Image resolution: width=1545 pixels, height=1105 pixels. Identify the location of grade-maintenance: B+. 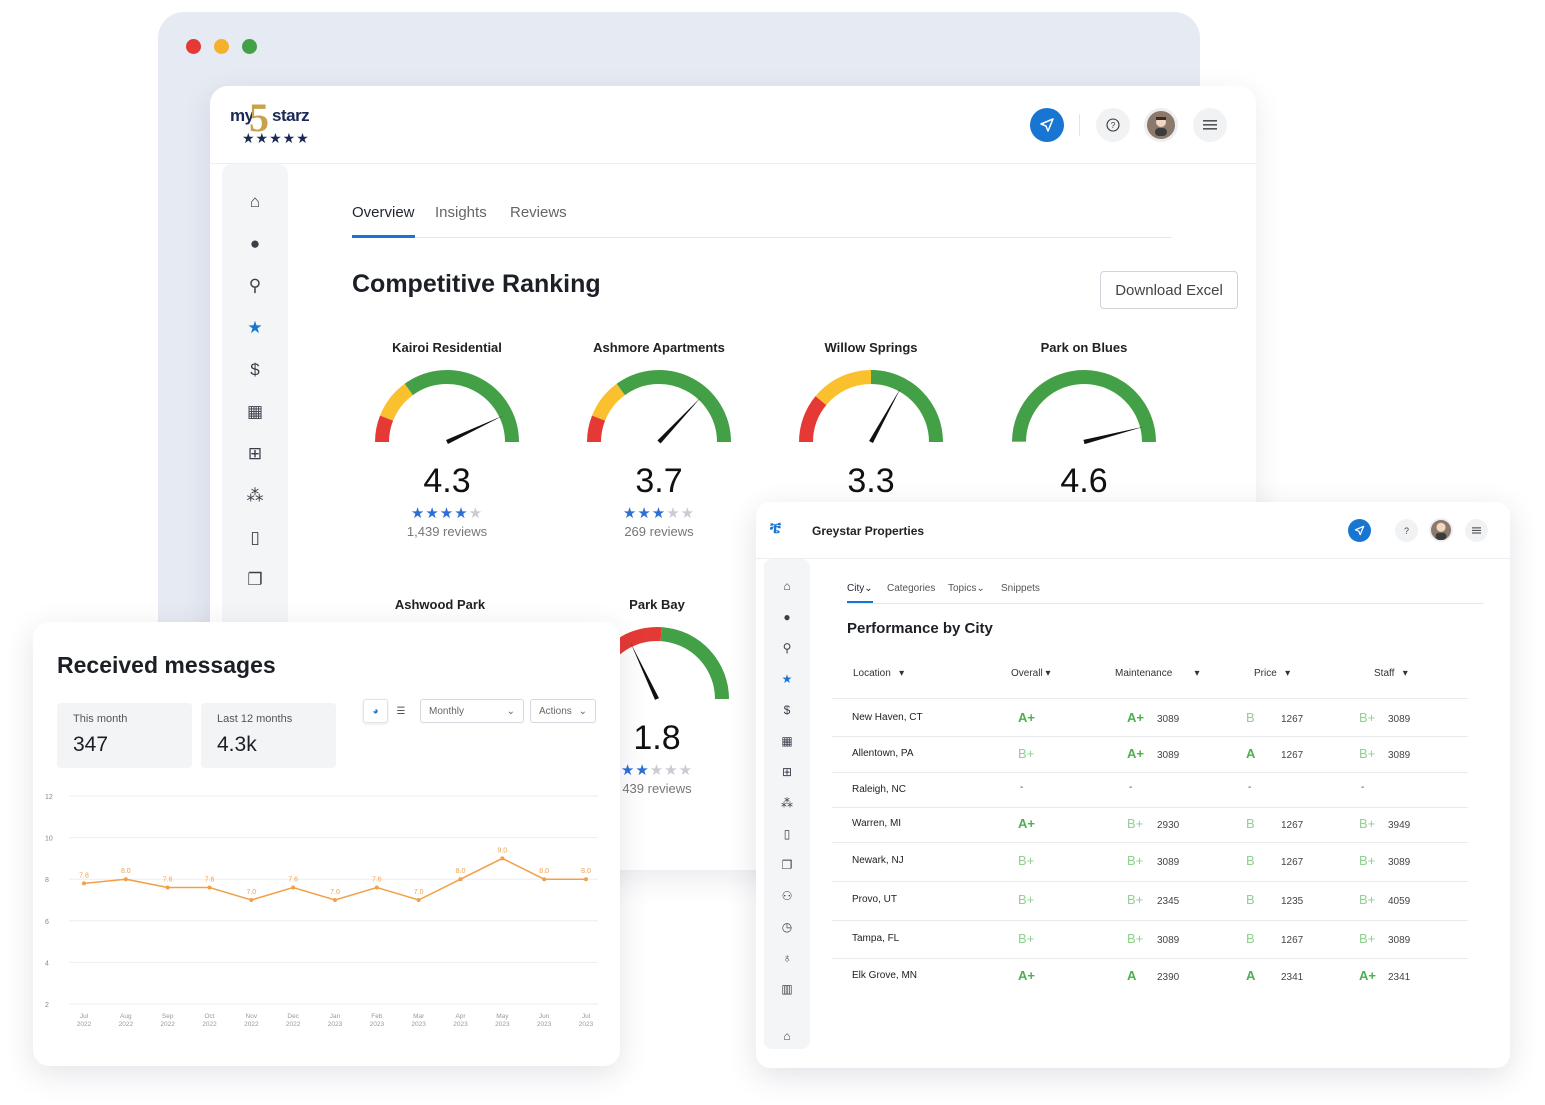
(1135, 899).